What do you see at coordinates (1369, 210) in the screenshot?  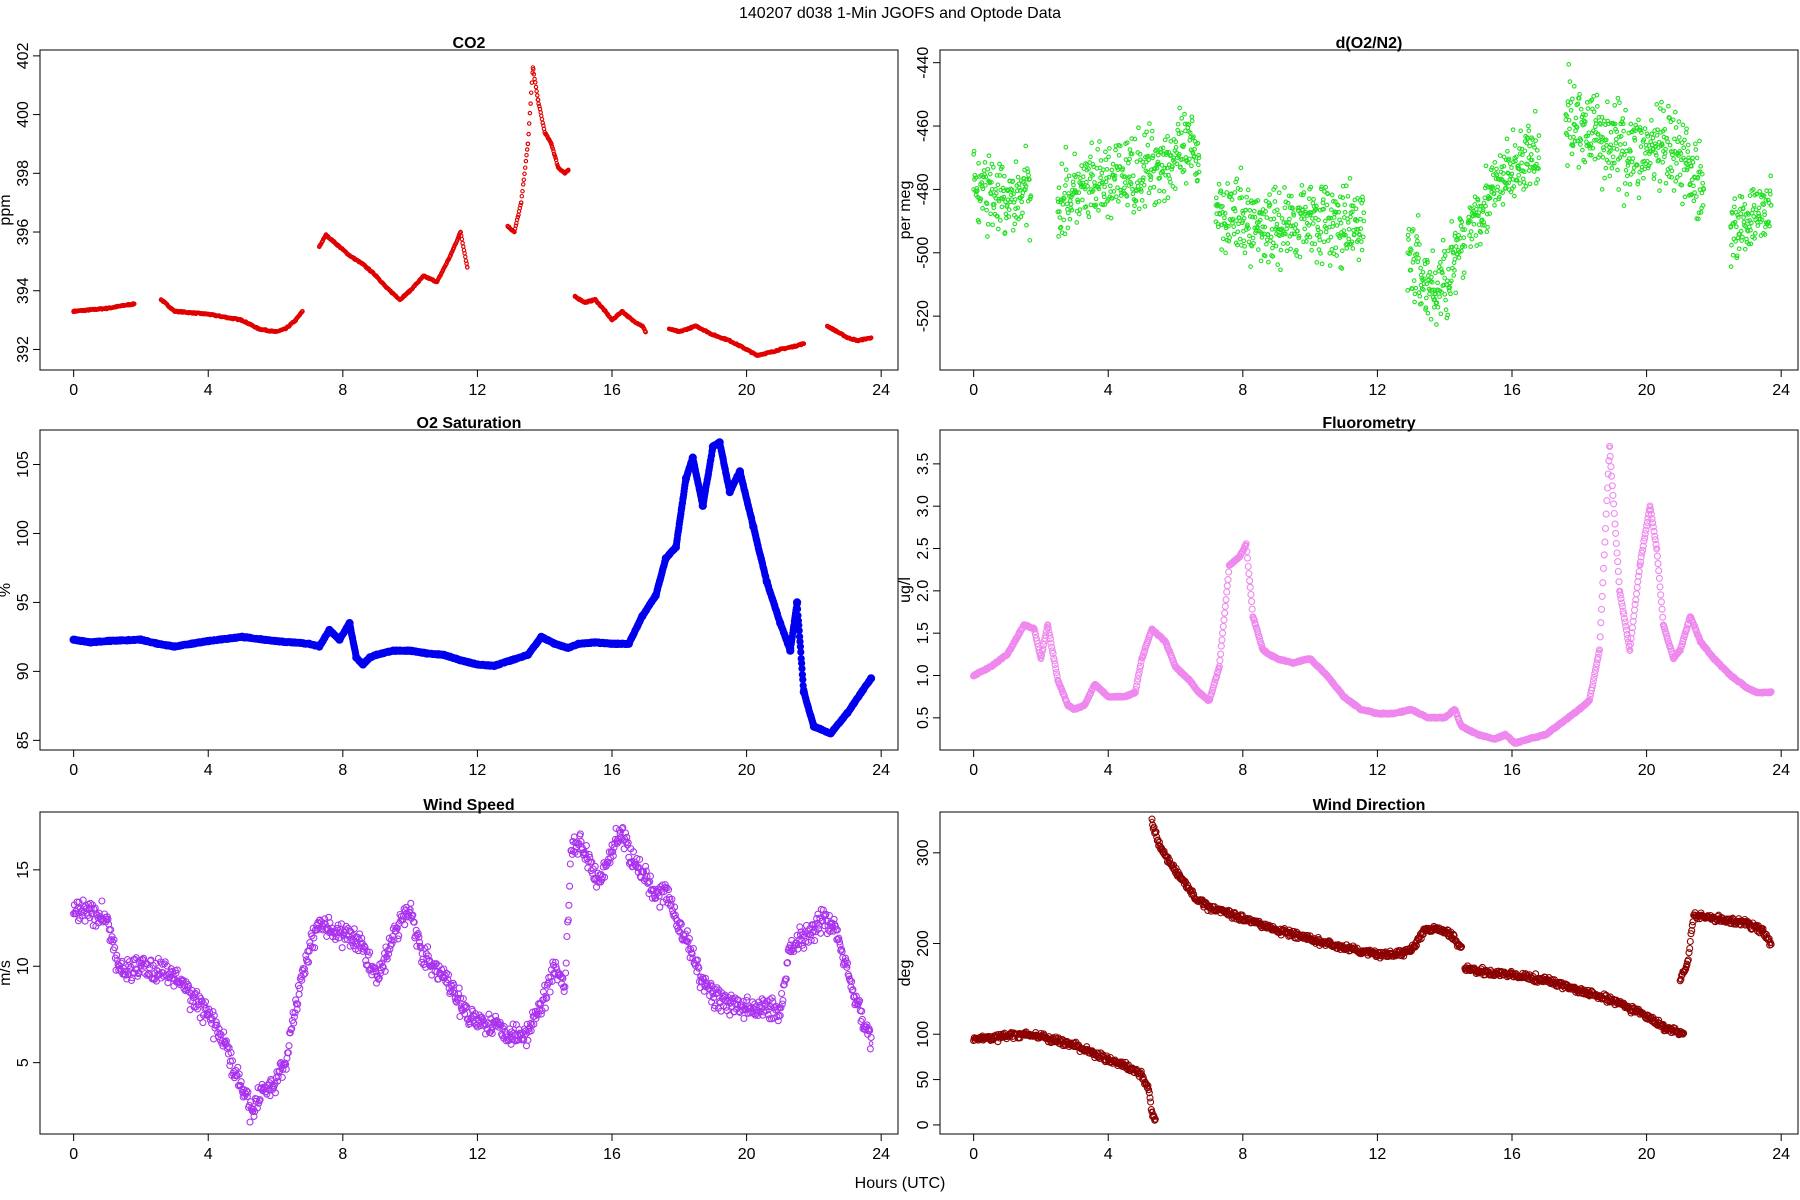 I see `do2n2-plot-frame` at bounding box center [1369, 210].